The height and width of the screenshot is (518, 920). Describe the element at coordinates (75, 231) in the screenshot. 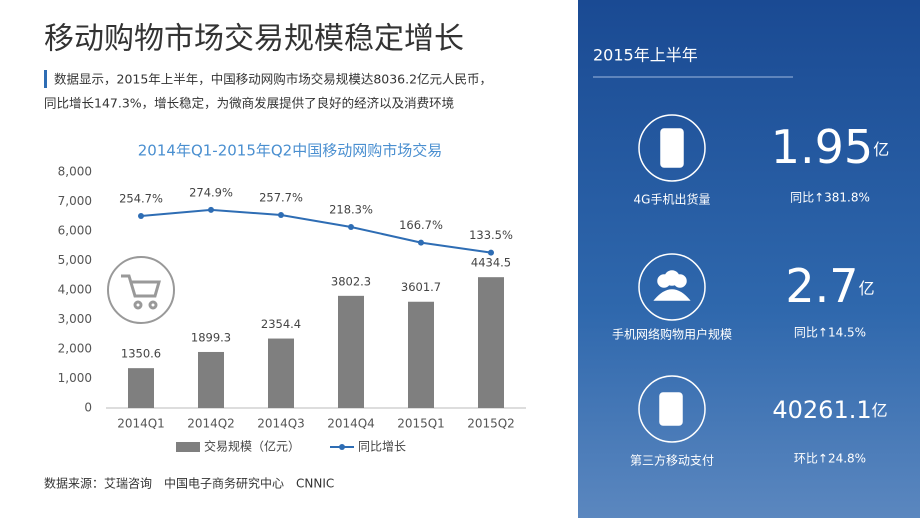

I see `y-tick-label: 6,000` at that location.